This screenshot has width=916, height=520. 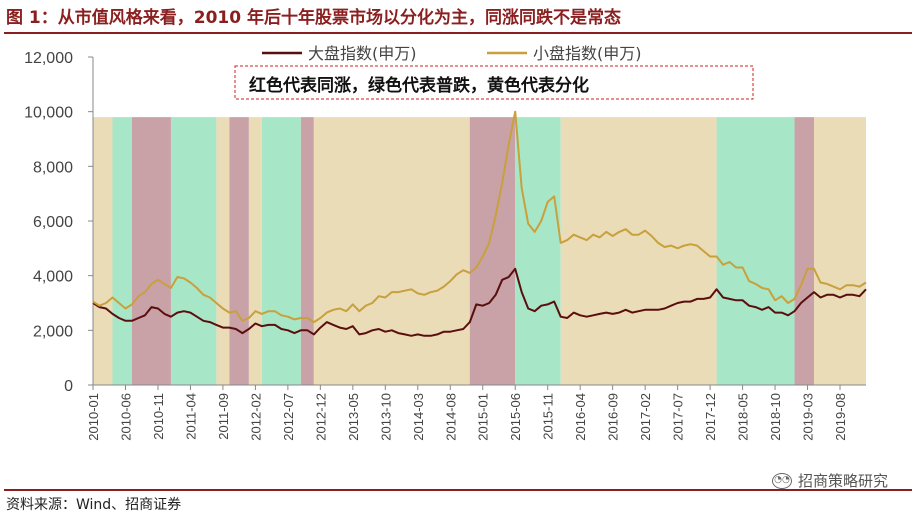 I want to click on legend-label-2: 小盘指数(申万), so click(x=587, y=53).